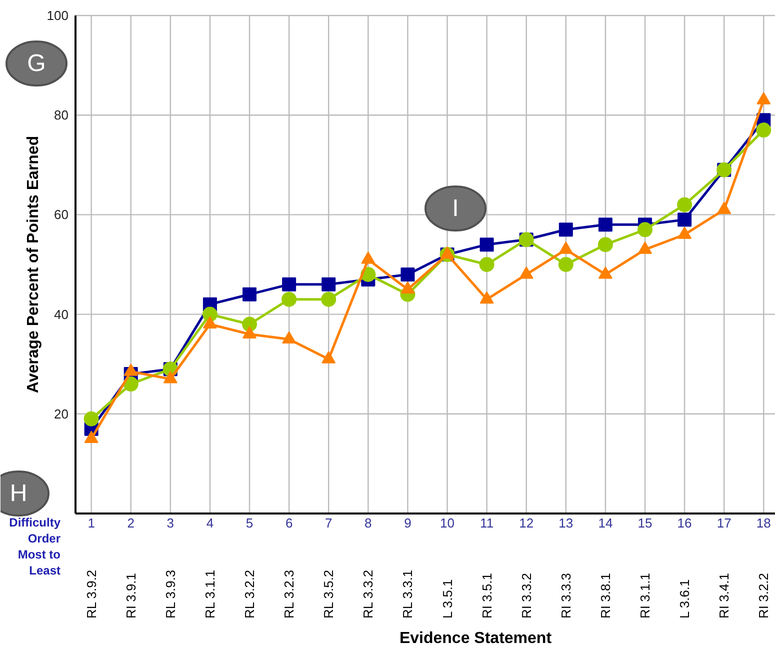 The image size is (775, 650). What do you see at coordinates (91, 523) in the screenshot?
I see `x-tick-label: 1` at bounding box center [91, 523].